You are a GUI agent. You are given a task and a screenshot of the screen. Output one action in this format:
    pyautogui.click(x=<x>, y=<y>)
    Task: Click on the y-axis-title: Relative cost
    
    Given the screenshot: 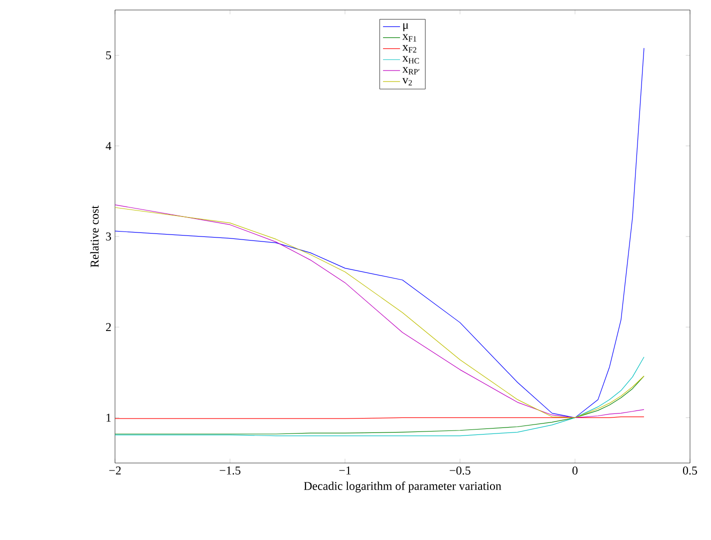 What is the action you would take?
    pyautogui.click(x=94, y=237)
    